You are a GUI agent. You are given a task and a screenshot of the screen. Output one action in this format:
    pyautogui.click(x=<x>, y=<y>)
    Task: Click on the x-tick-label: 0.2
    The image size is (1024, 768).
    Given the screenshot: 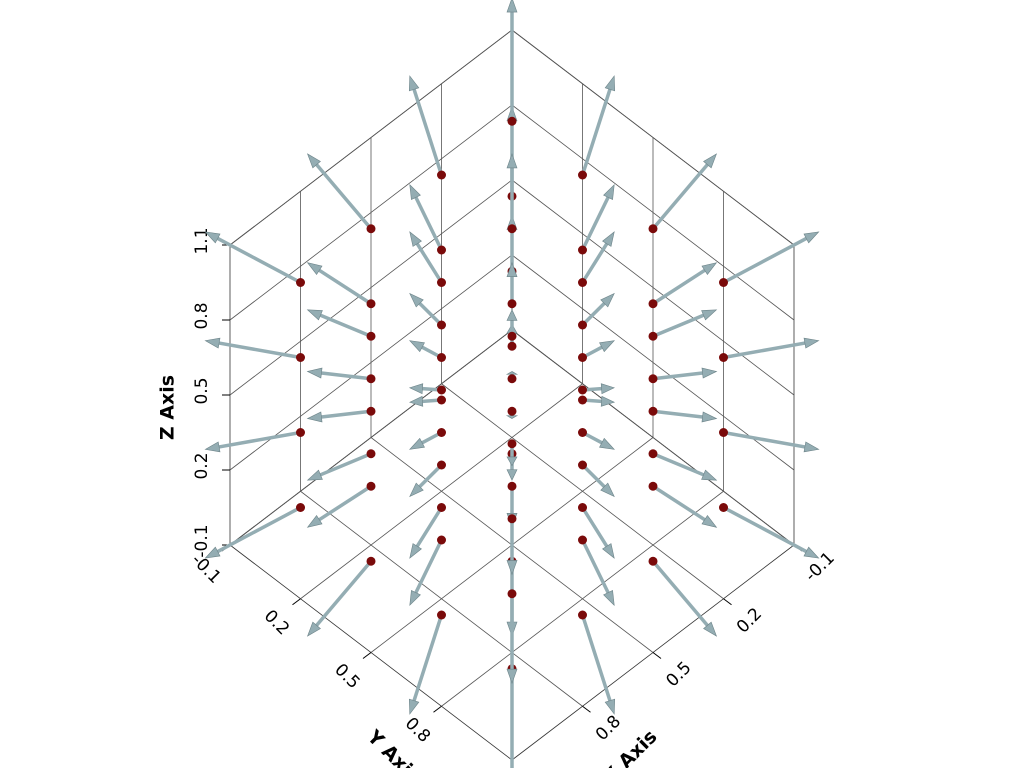 What is the action you would take?
    pyautogui.click(x=749, y=620)
    